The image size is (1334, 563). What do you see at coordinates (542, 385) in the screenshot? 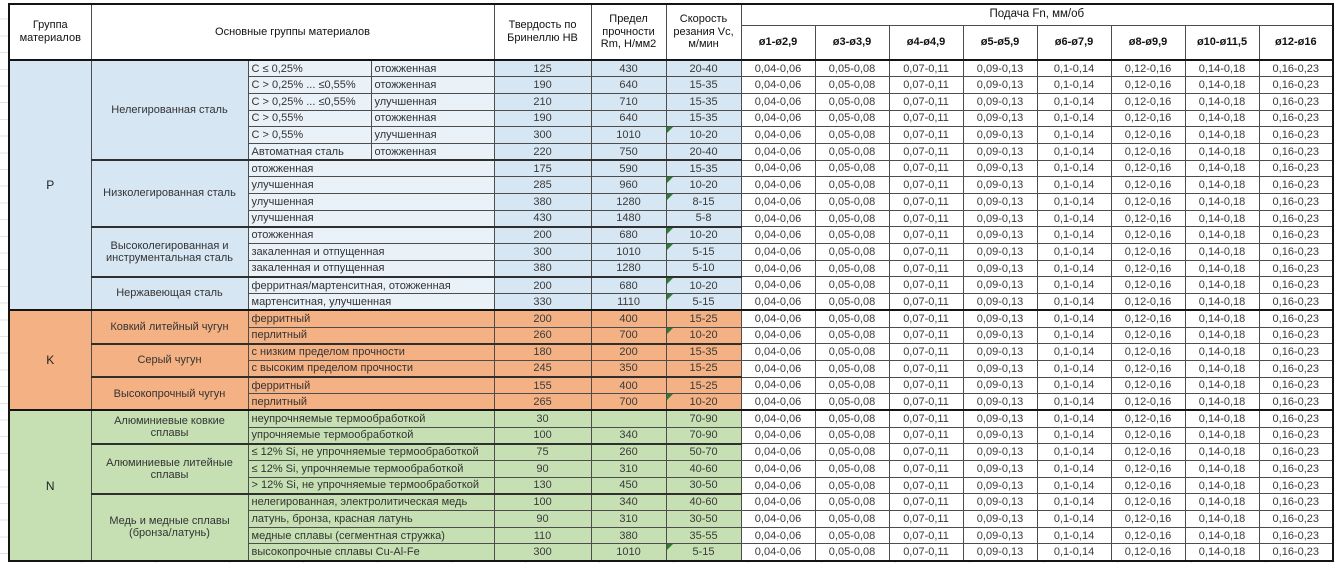
I see `hardness-value-cell: 155` at bounding box center [542, 385].